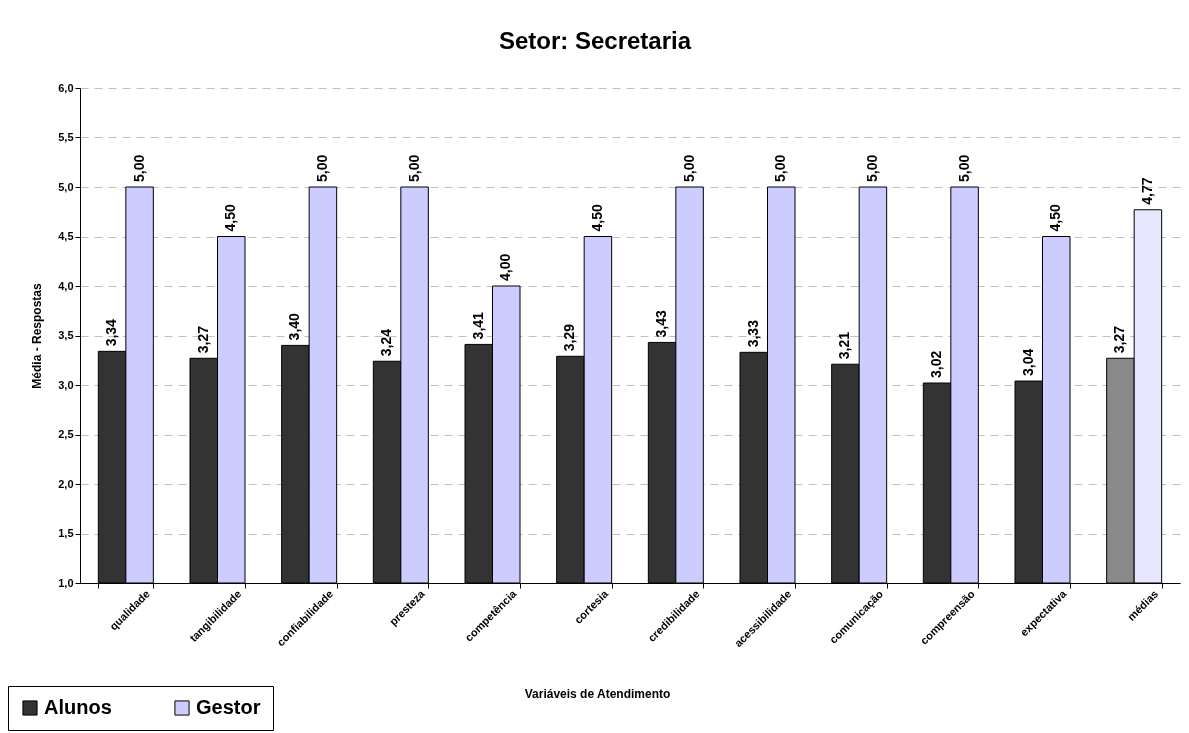 The image size is (1189, 733). Describe the element at coordinates (505, 267) in the screenshot. I see `data-label: 4,00` at that location.